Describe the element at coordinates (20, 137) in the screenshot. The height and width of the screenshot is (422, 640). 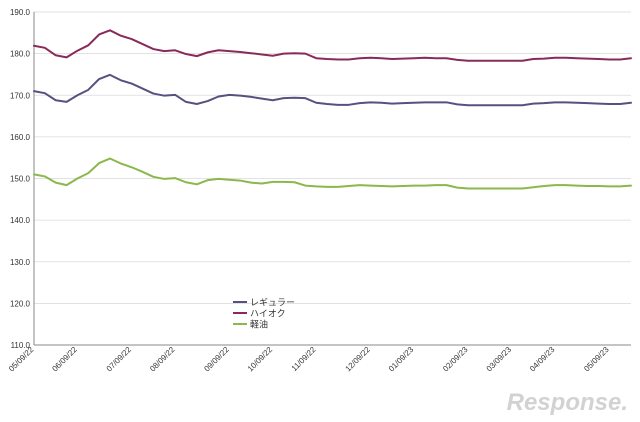
I see `y-tick-label: 160.0` at that location.